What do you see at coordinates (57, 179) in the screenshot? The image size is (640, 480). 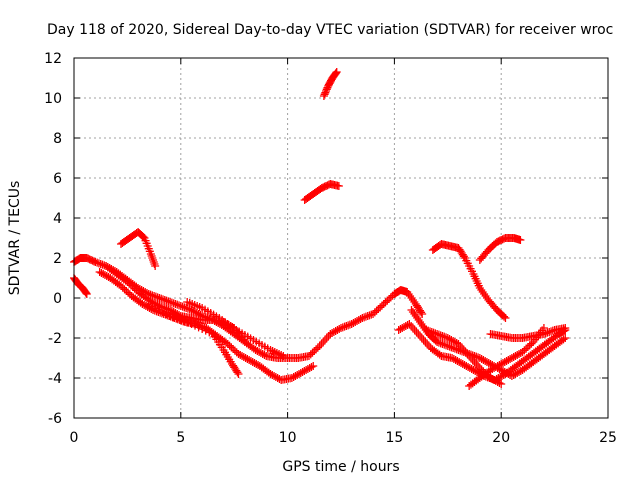 I see `y-tick-label: 6` at bounding box center [57, 179].